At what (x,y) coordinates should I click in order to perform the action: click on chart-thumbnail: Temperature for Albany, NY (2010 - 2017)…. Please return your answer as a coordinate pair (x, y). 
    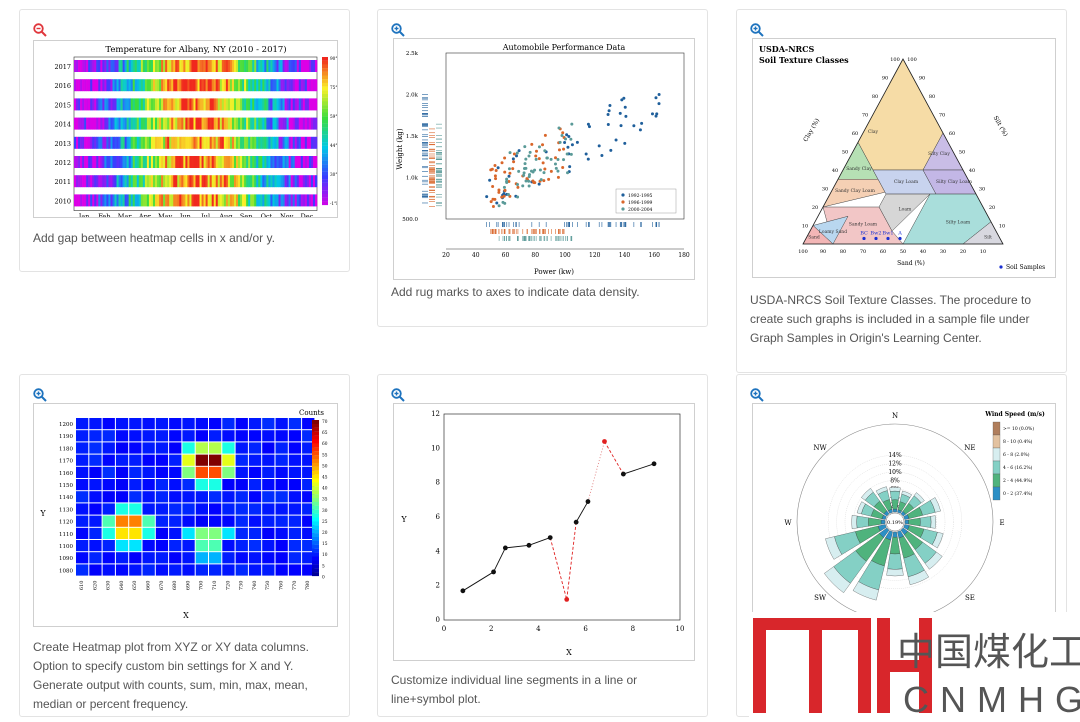
    Looking at the image, I should click on (185, 129).